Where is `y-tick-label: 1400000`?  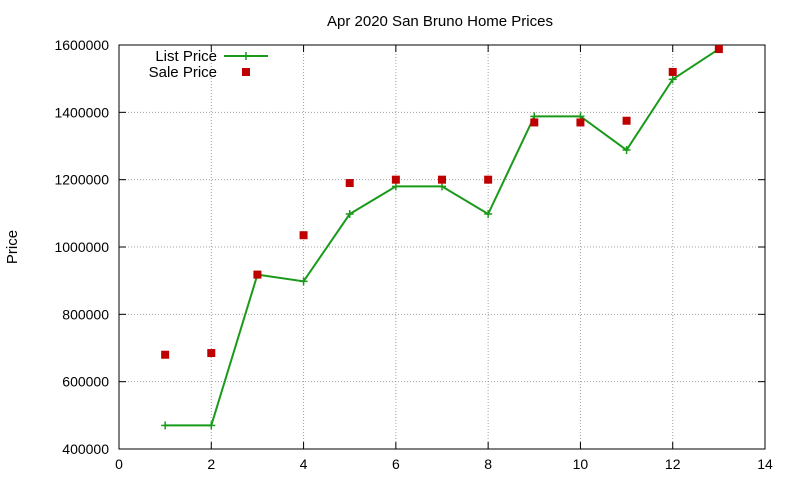
y-tick-label: 1400000 is located at coordinates (81, 112).